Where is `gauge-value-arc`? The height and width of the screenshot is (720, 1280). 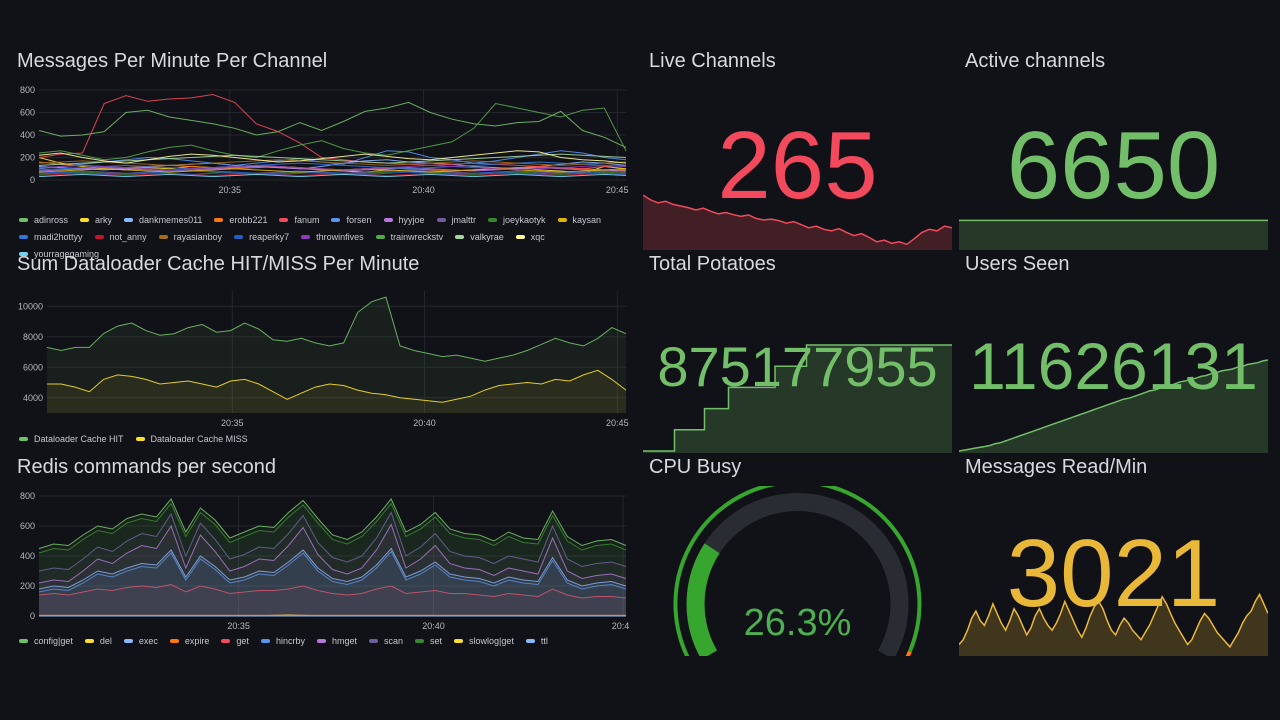 gauge-value-arc is located at coordinates (703, 599).